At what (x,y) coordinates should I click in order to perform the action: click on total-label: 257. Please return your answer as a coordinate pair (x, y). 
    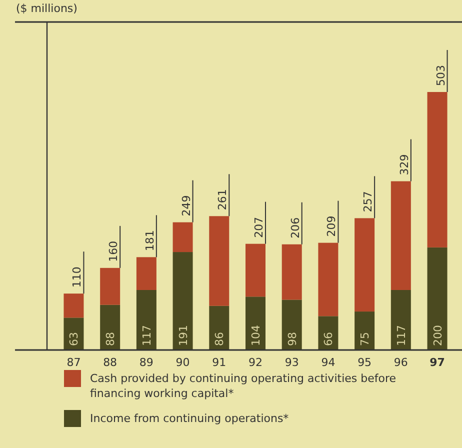
    Looking at the image, I should click on (368, 201).